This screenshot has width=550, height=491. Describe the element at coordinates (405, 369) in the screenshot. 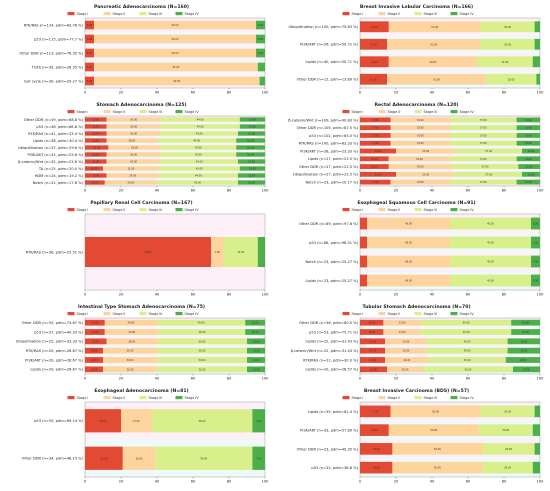

I see `bar-value-label: 20.00` at that location.